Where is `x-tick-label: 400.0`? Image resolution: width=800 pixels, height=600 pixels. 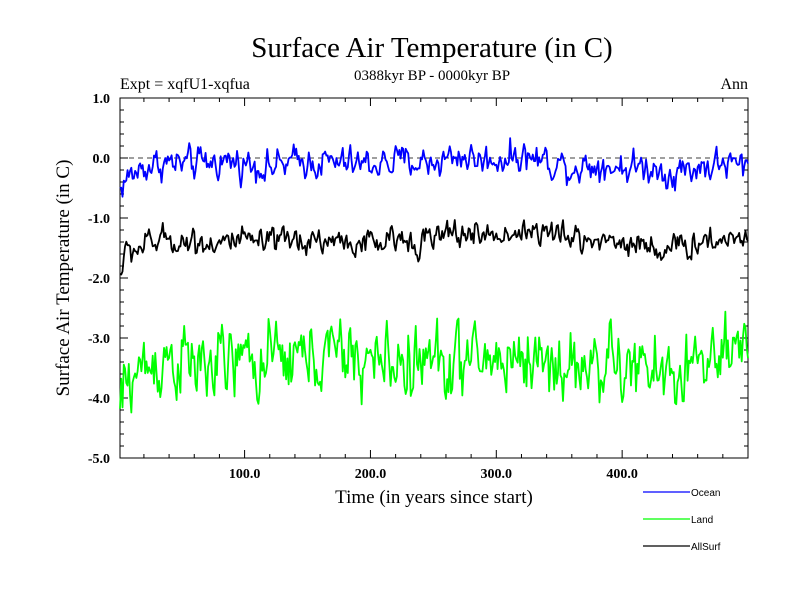 x-tick-label: 400.0 is located at coordinates (622, 474).